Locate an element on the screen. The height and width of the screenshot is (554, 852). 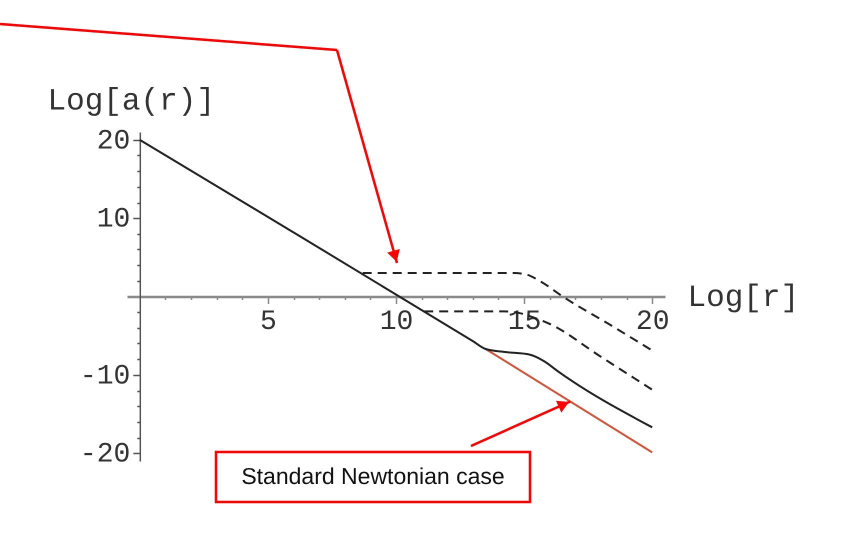
y-axis-title: Log[a(r)] is located at coordinates (131, 102).